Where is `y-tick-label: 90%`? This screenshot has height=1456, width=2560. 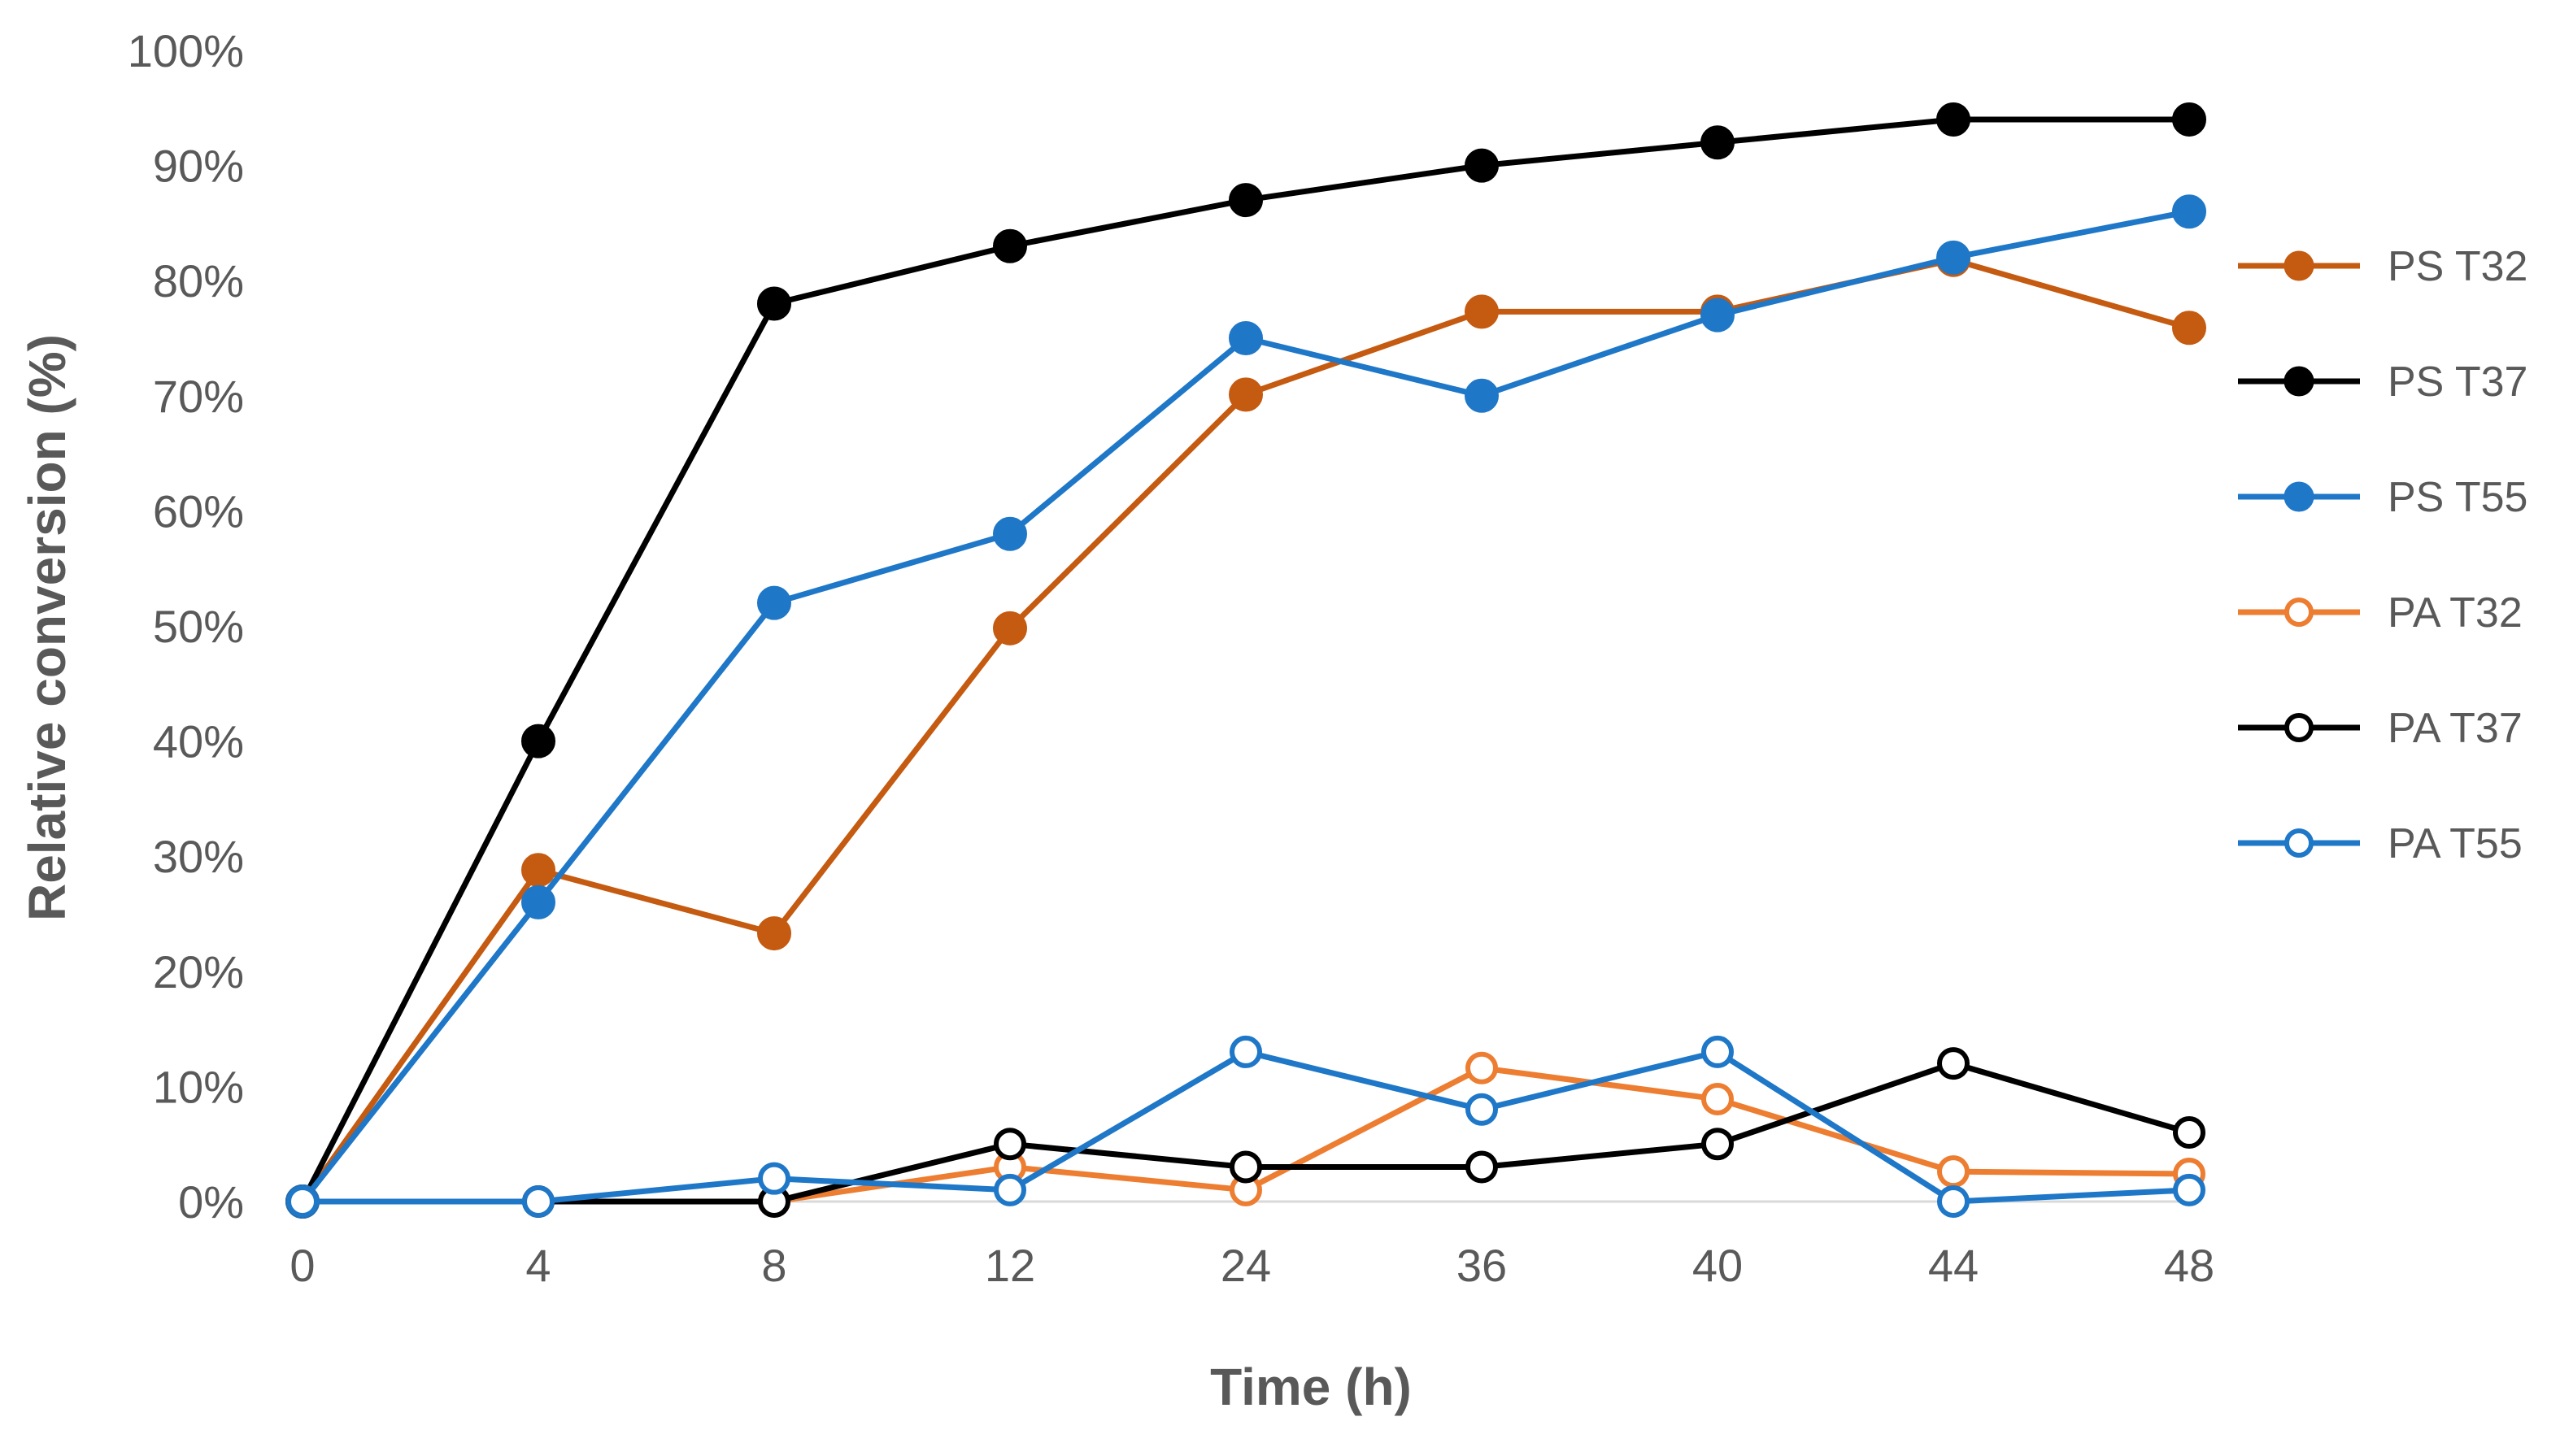
y-tick-label: 90% is located at coordinates (198, 166).